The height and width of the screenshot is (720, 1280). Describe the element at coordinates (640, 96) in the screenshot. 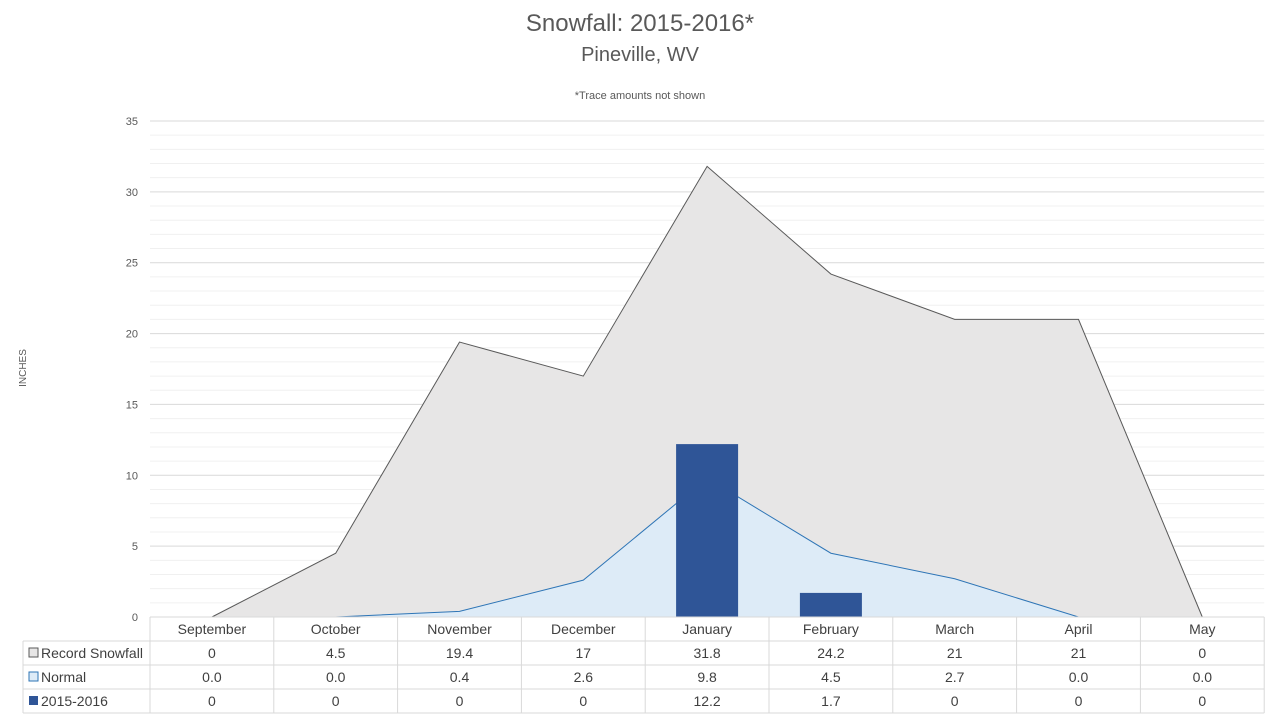

I see `chart-note: *Trace amounts not shown` at that location.